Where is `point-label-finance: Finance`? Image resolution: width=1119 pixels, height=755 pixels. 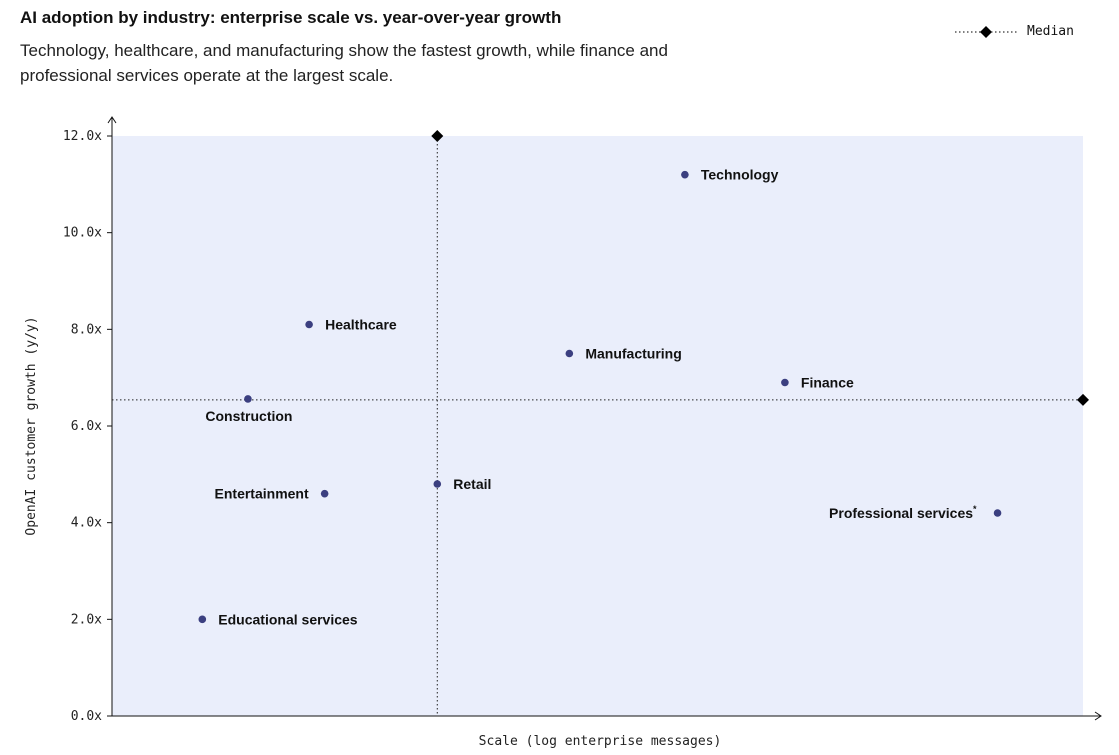
point-label-finance: Finance is located at coordinates (827, 383).